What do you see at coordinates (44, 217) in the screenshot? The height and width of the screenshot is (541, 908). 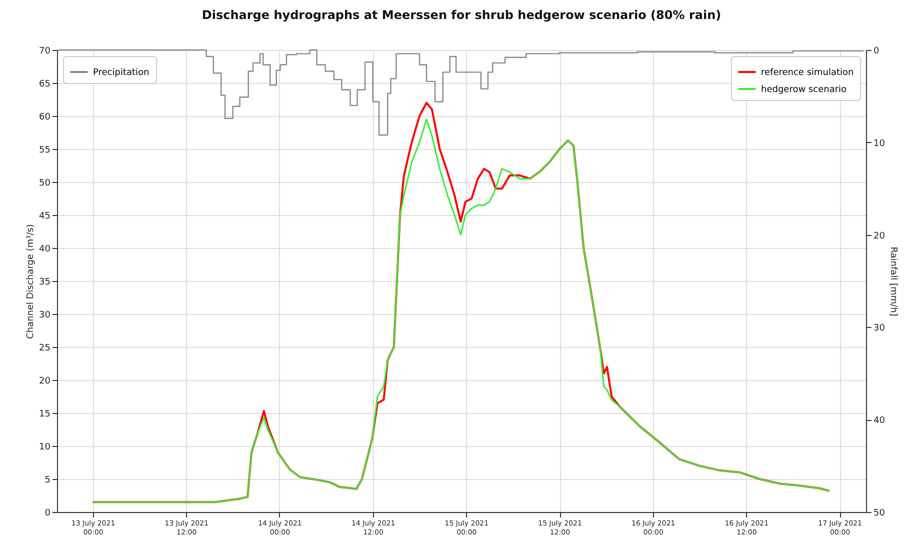 I see `y-tick-label: 45` at bounding box center [44, 217].